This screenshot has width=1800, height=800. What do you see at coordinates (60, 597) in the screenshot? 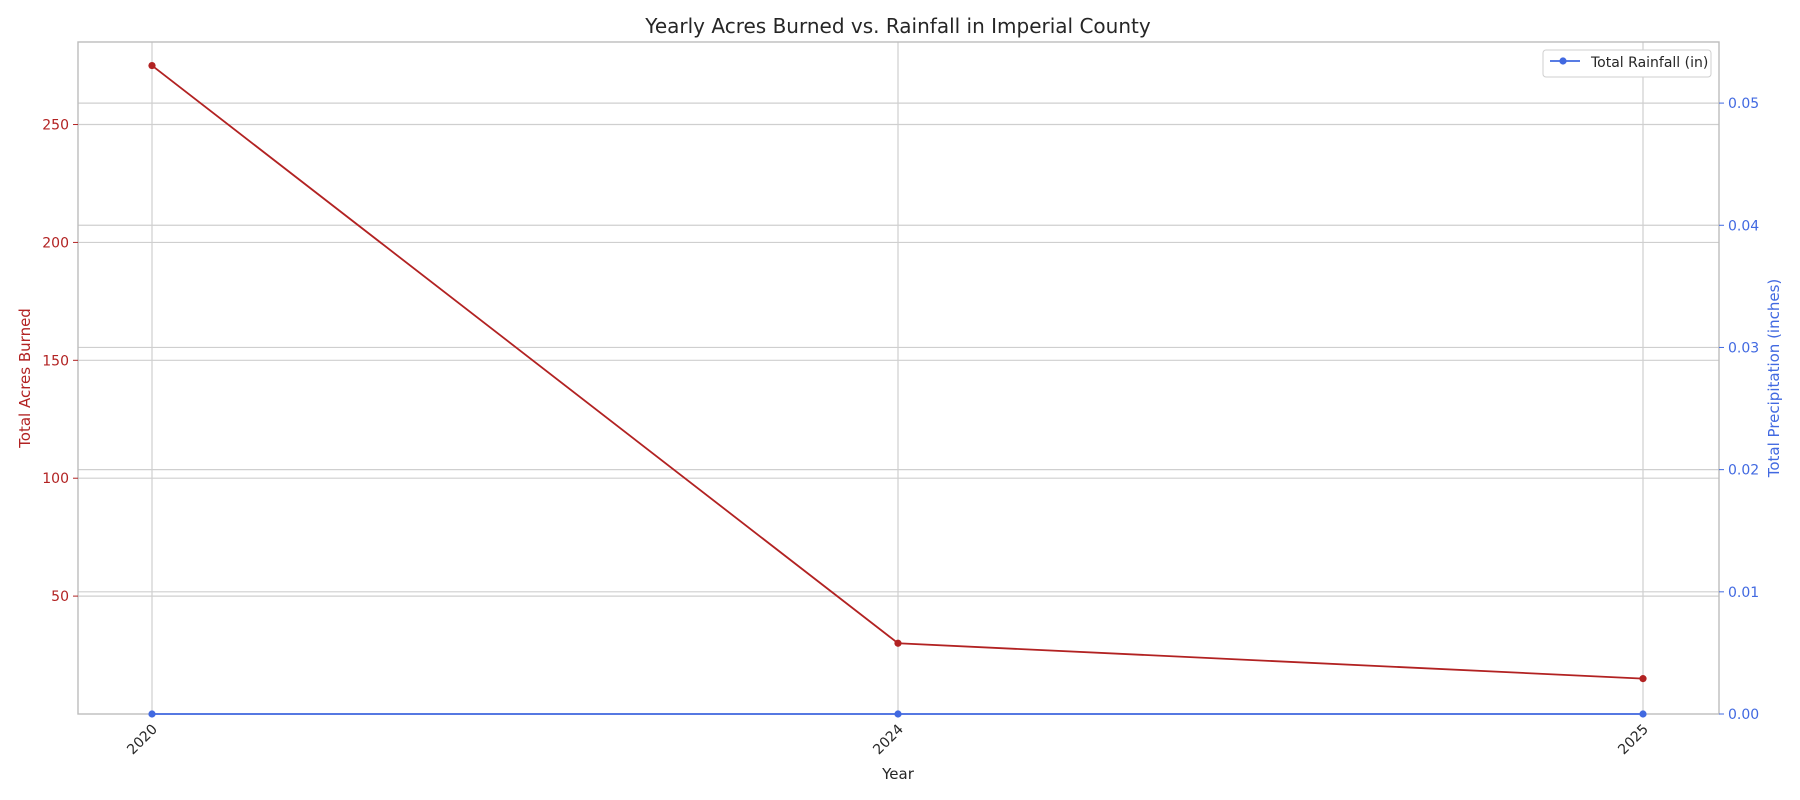
I see `left-tick-label: 50` at bounding box center [60, 597].